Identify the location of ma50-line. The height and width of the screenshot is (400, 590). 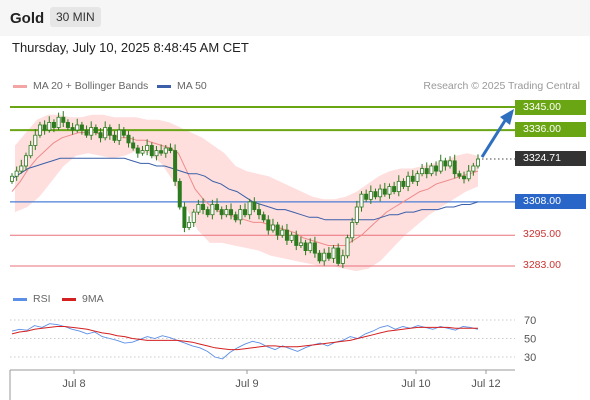
(245, 189).